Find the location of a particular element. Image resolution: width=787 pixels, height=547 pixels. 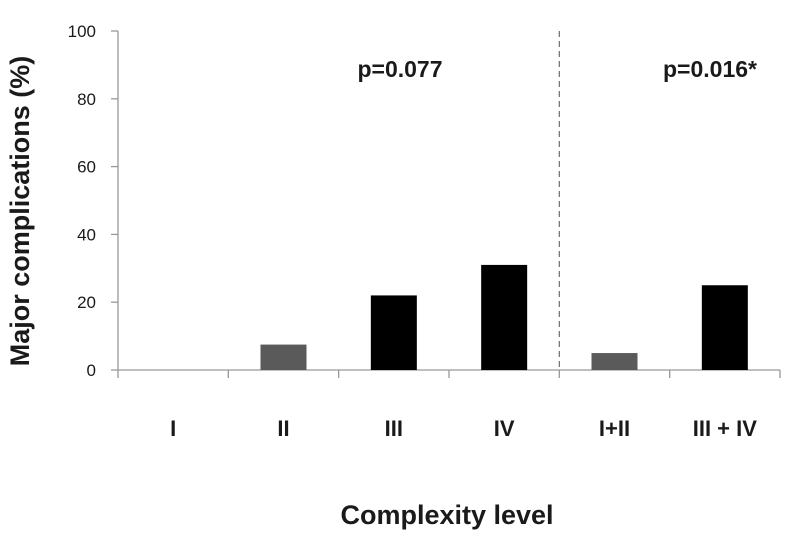

y-tick-label: 20 is located at coordinates (86, 302).